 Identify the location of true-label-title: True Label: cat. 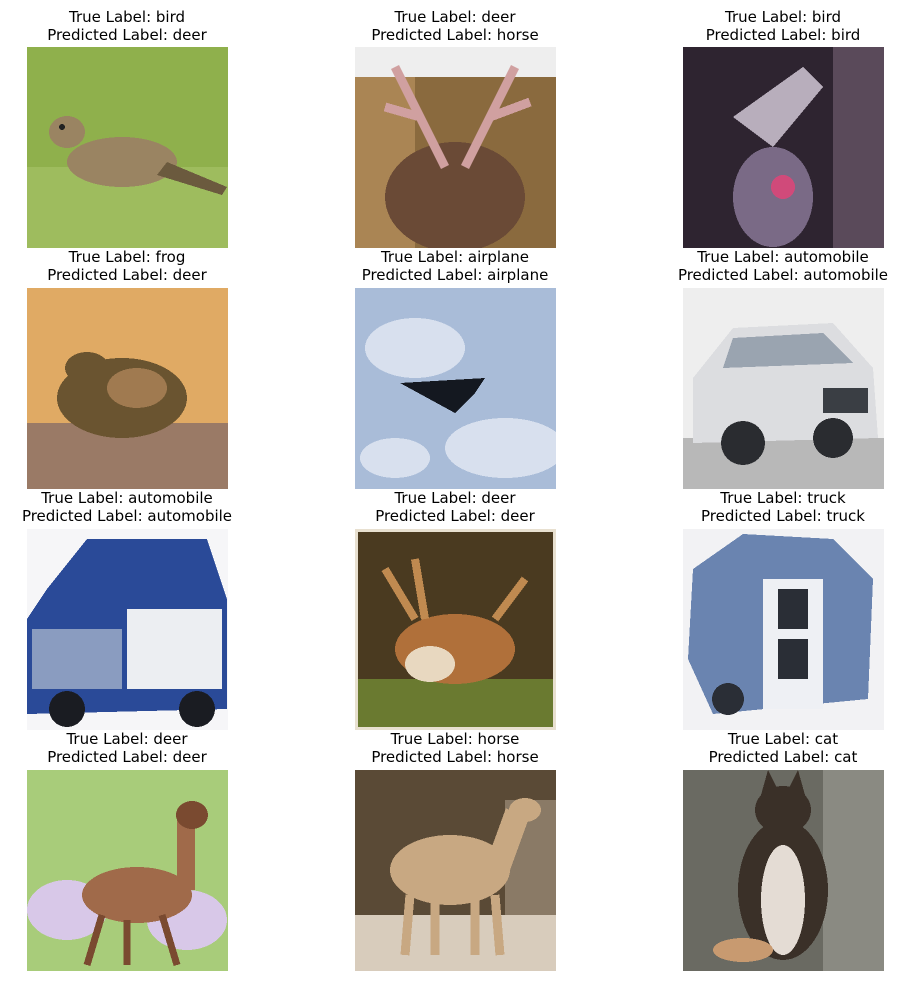
(783, 739).